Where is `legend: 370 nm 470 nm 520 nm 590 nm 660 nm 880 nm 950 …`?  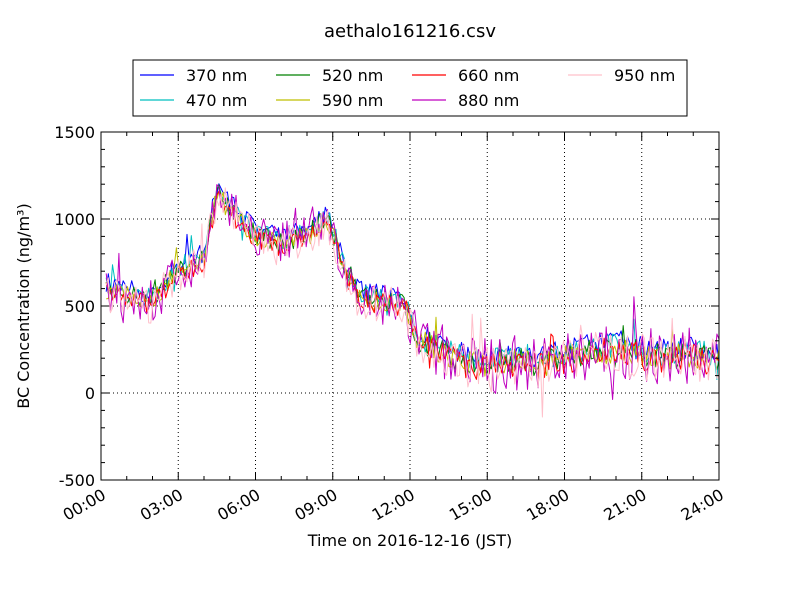 legend: 370 nm 470 nm 520 nm 590 nm 660 nm 880 nm 950 … is located at coordinates (410, 88).